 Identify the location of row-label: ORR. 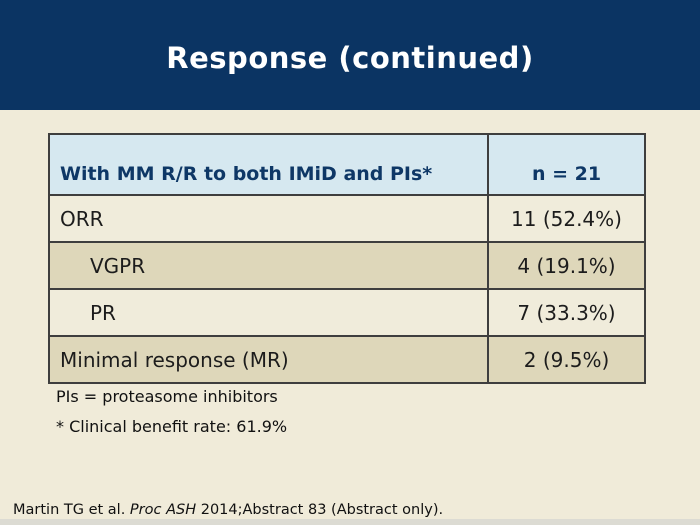
(268, 218).